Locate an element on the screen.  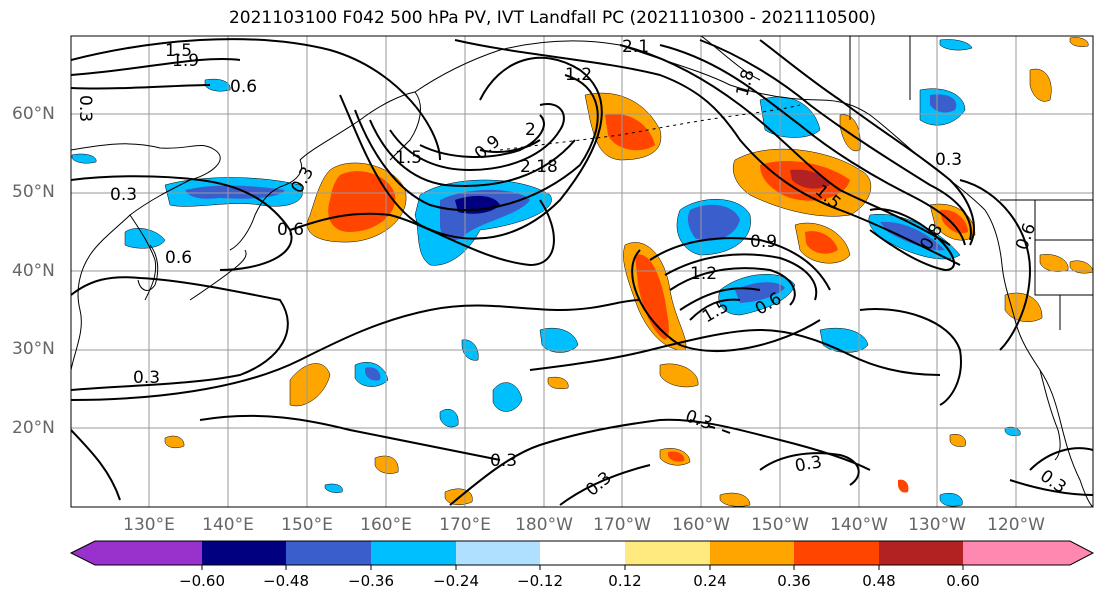
lon-label: 170°W is located at coordinates (622, 525).